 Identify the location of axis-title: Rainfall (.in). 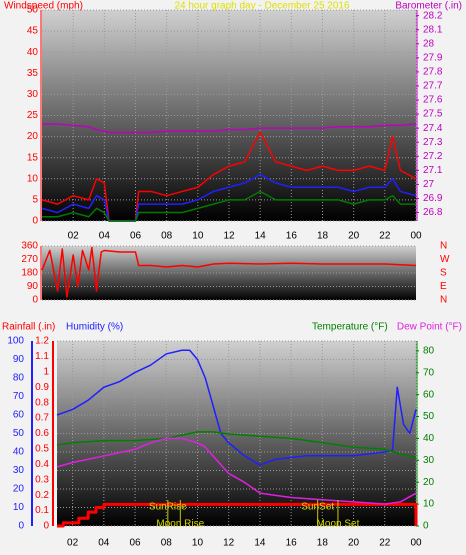
(28, 327).